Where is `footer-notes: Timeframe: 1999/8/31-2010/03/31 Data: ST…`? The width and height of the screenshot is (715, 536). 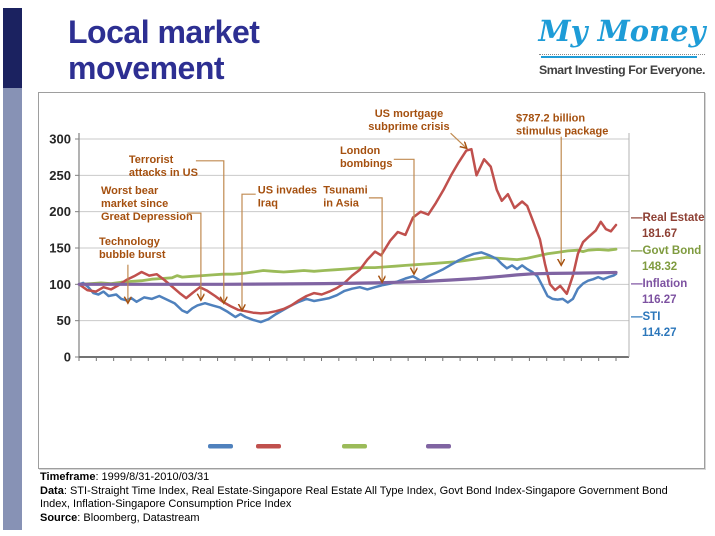 footer-notes: Timeframe: 1999/8/31-2010/03/31 Data: ST… is located at coordinates (356, 498).